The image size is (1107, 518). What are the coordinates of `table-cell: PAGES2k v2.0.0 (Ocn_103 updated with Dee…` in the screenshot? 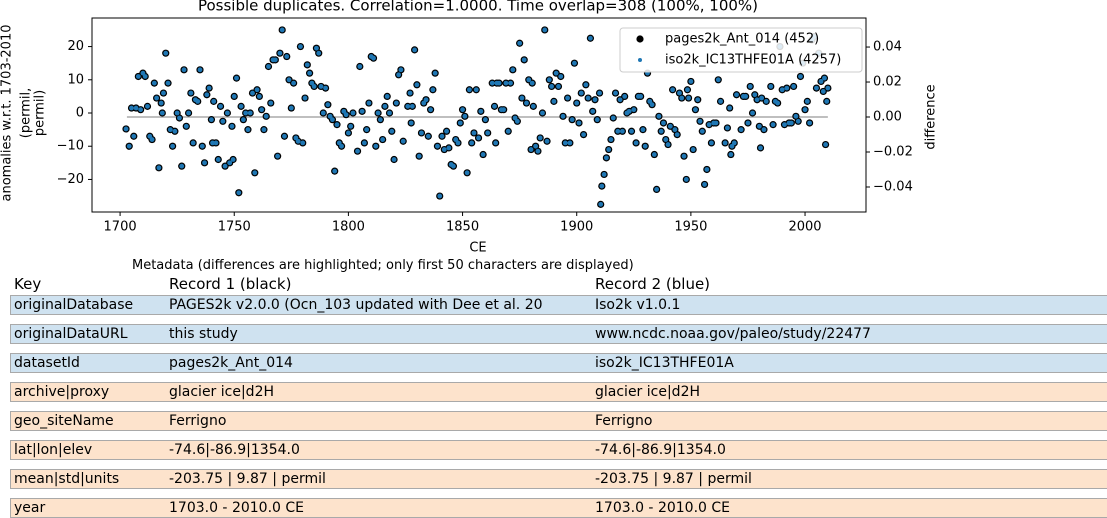 It's located at (356, 305).